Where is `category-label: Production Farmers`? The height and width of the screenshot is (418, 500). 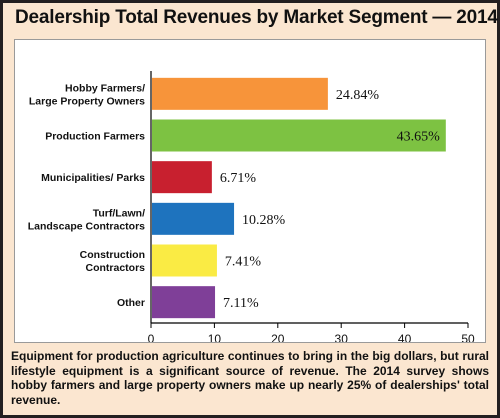 category-label: Production Farmers is located at coordinates (95, 137).